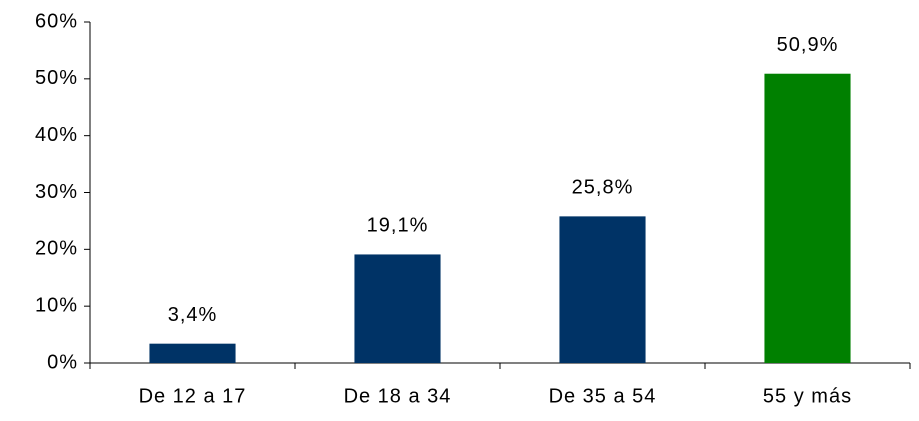 Image resolution: width=919 pixels, height=421 pixels. I want to click on y-tick-label: 0%, so click(62, 362).